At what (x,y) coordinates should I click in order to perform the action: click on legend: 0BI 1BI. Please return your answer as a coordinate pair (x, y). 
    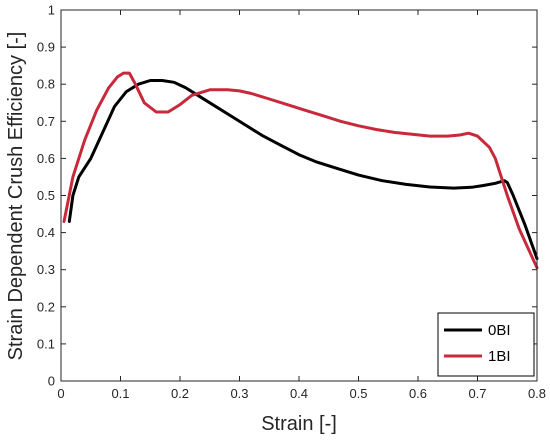
    Looking at the image, I should click on (486, 344).